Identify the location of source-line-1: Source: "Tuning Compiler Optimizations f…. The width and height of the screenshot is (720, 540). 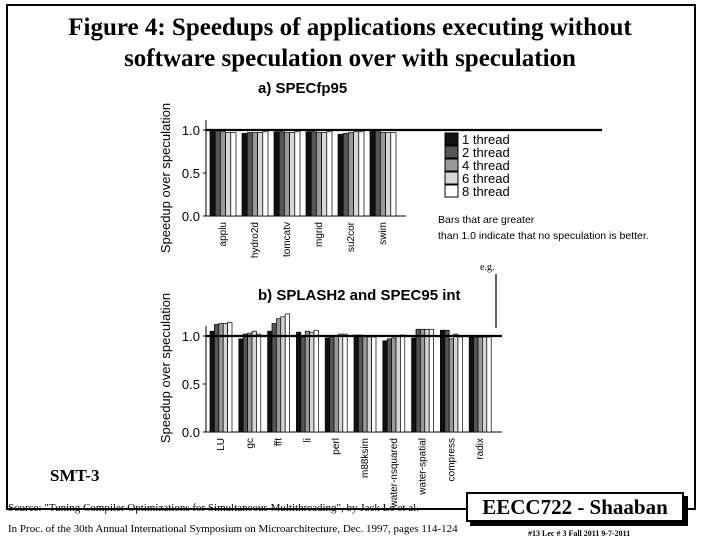
(213, 508).